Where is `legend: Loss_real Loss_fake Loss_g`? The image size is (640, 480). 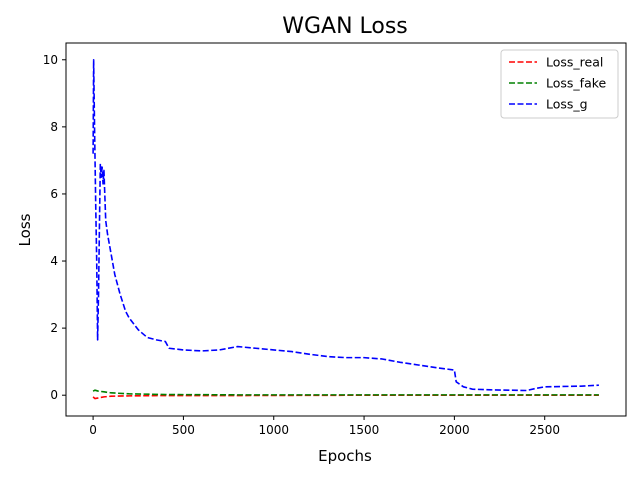
legend: Loss_real Loss_fake Loss_g is located at coordinates (559, 84).